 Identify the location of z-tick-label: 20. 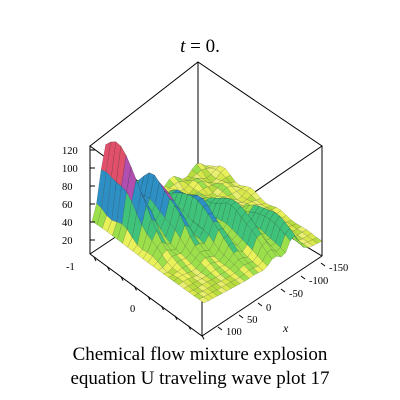
(67, 241).